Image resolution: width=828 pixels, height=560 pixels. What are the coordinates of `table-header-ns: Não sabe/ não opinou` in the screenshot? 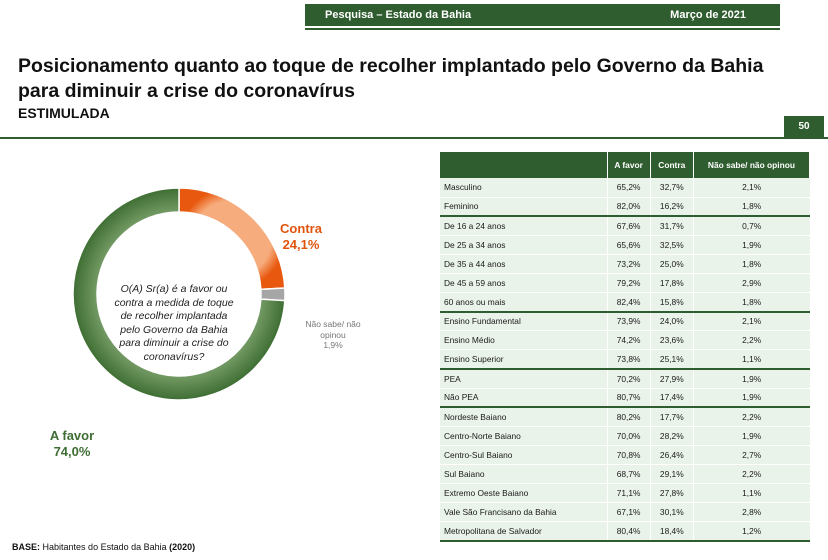 It's located at (752, 165).